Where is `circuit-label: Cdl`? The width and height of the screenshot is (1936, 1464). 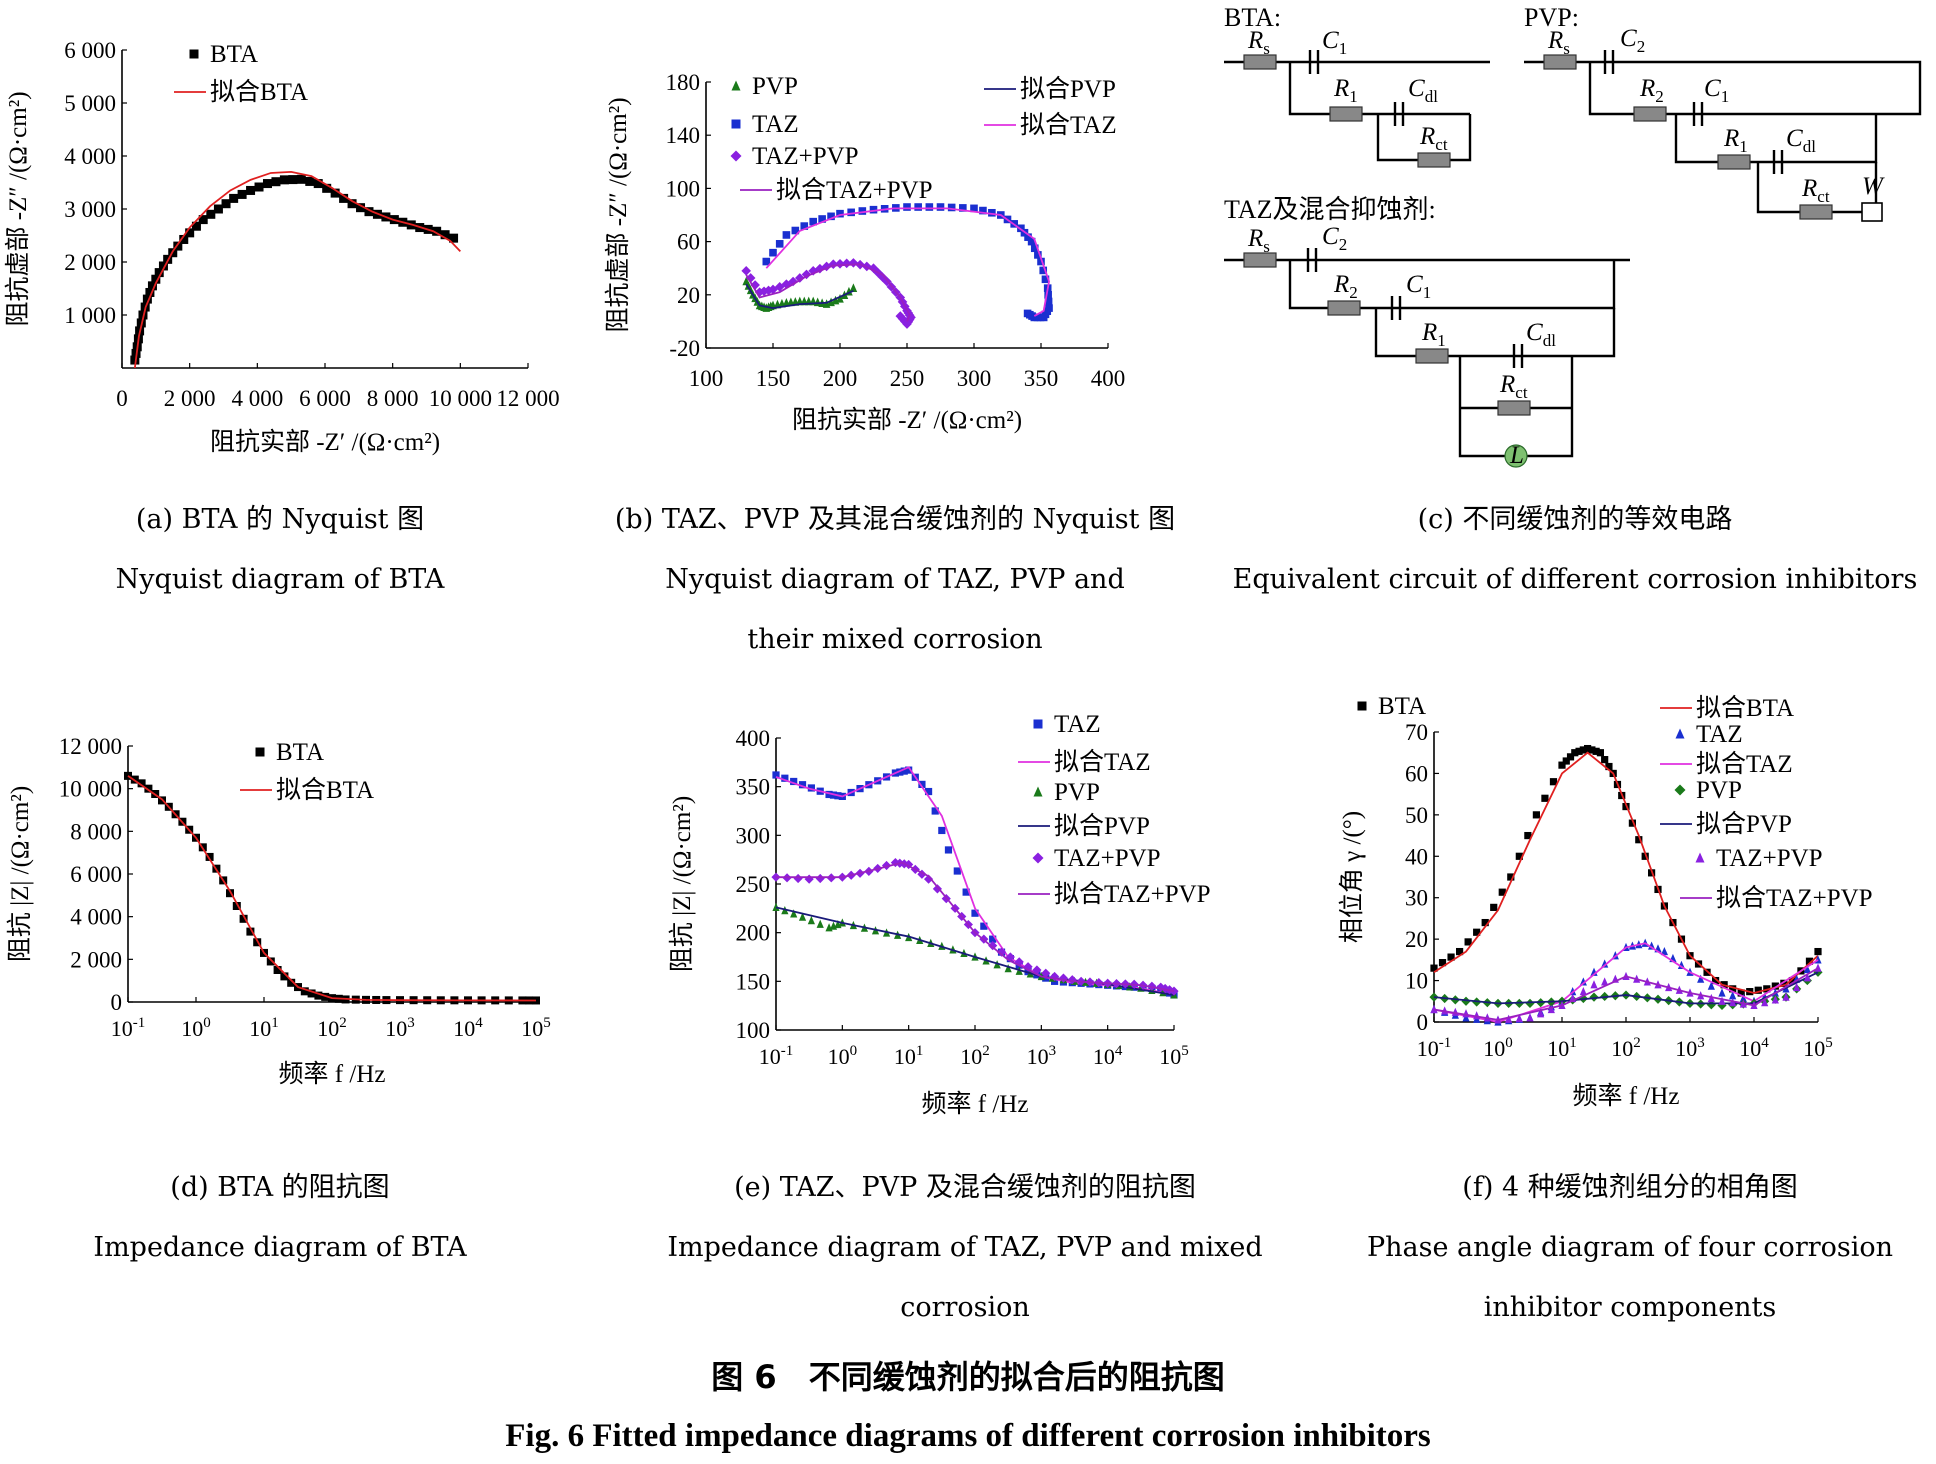 circuit-label: Cdl is located at coordinates (1423, 90).